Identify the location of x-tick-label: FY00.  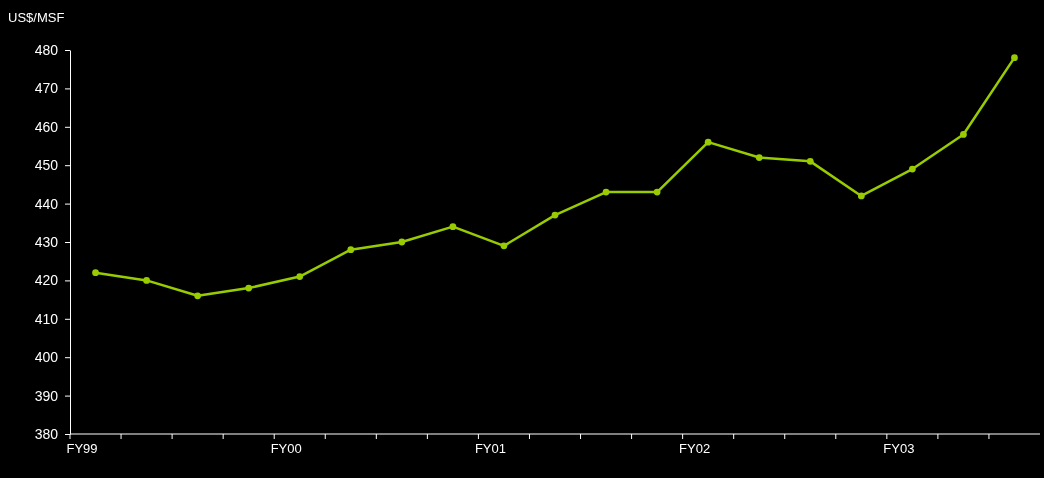
(286, 448).